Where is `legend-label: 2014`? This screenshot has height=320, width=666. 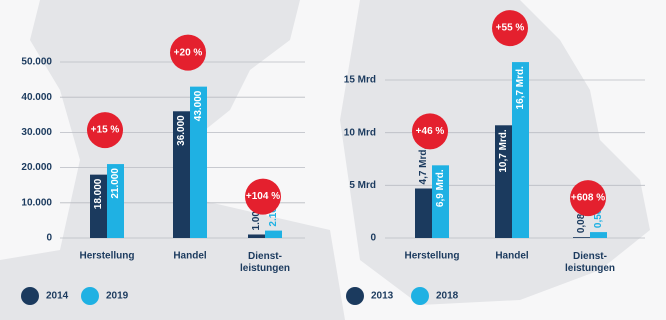 legend-label: 2014 is located at coordinates (57, 296).